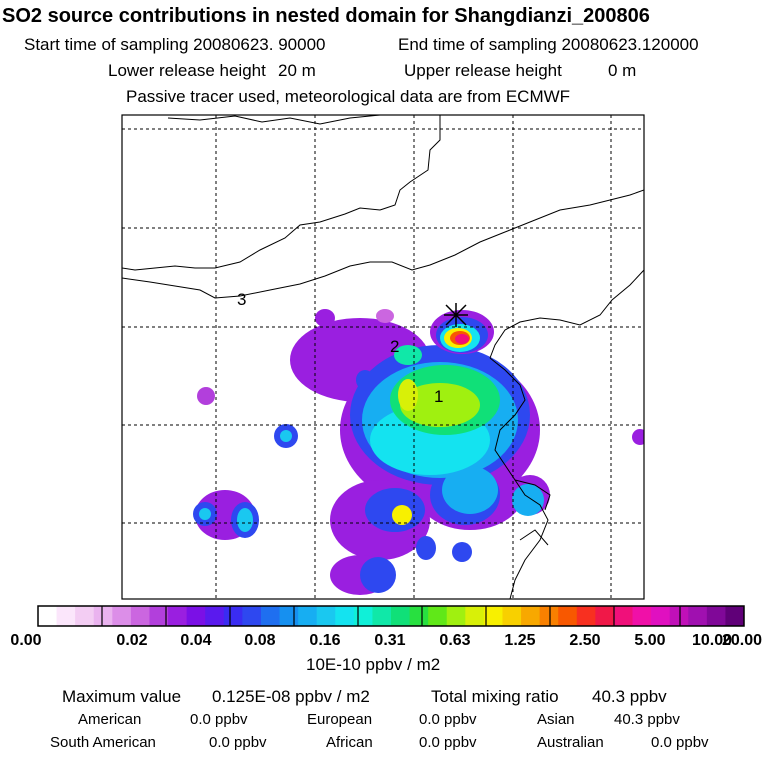 The height and width of the screenshot is (768, 768). I want to click on region-name-south-american: South American, so click(103, 742).